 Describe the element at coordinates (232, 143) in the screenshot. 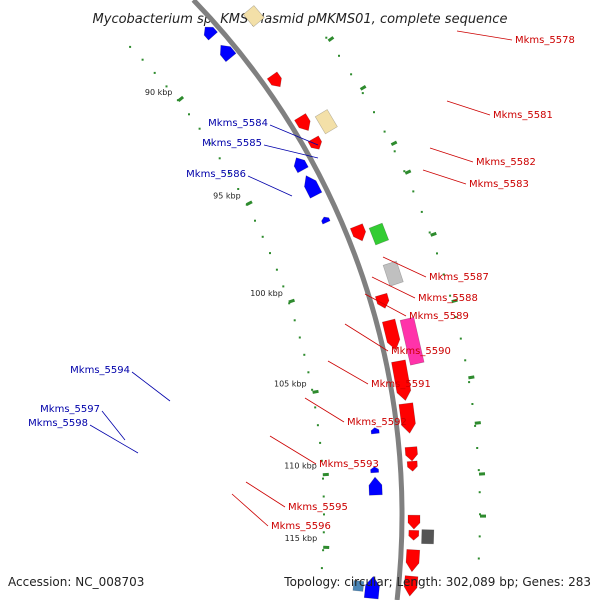

I see `gene-label: Mkms_5585` at that location.